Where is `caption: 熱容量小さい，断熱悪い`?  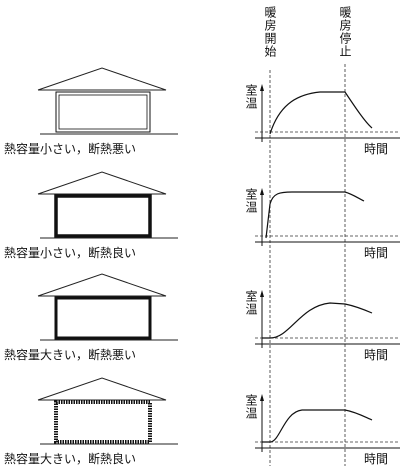 caption: 熱容量小さい，断熱悪い is located at coordinates (70, 148).